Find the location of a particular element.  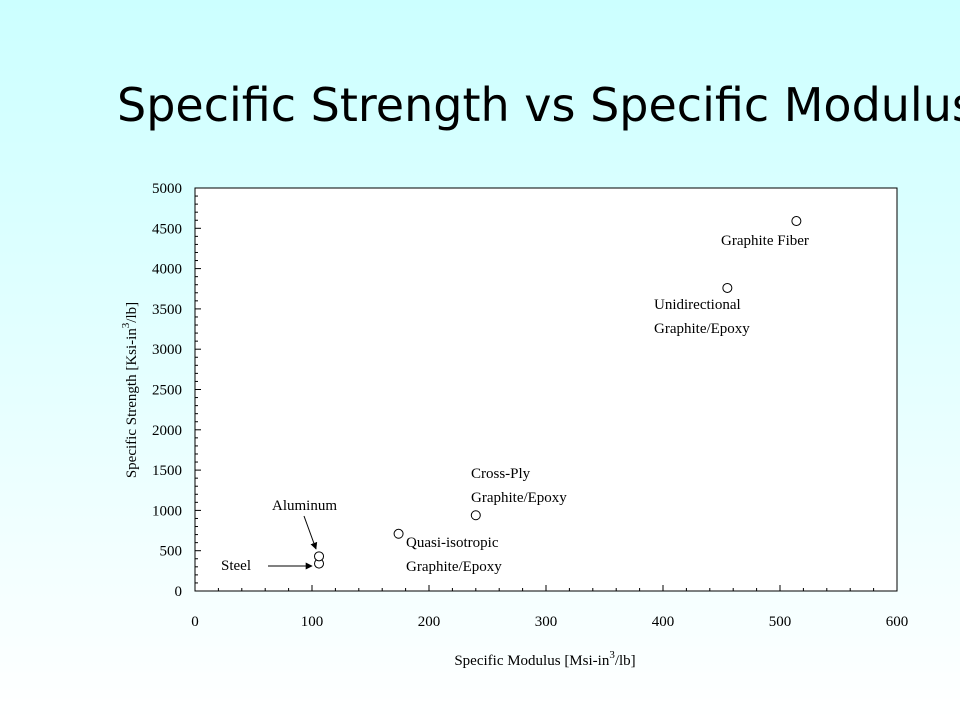

point-annotation: Steel is located at coordinates (236, 566).